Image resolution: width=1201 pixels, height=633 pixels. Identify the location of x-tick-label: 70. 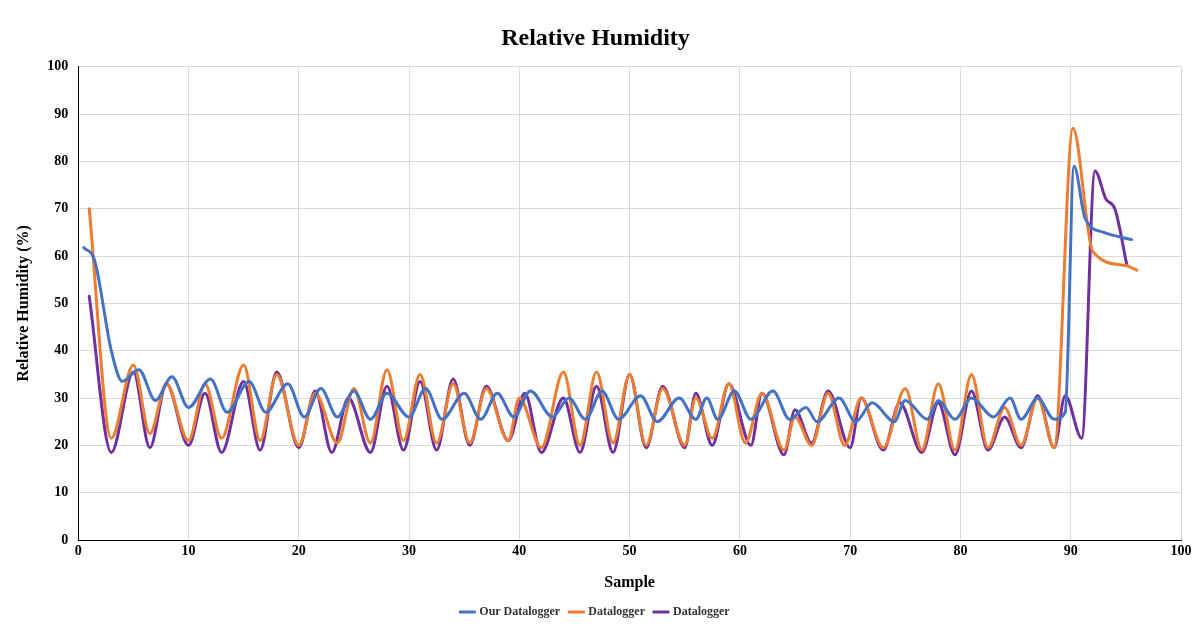
(850, 551).